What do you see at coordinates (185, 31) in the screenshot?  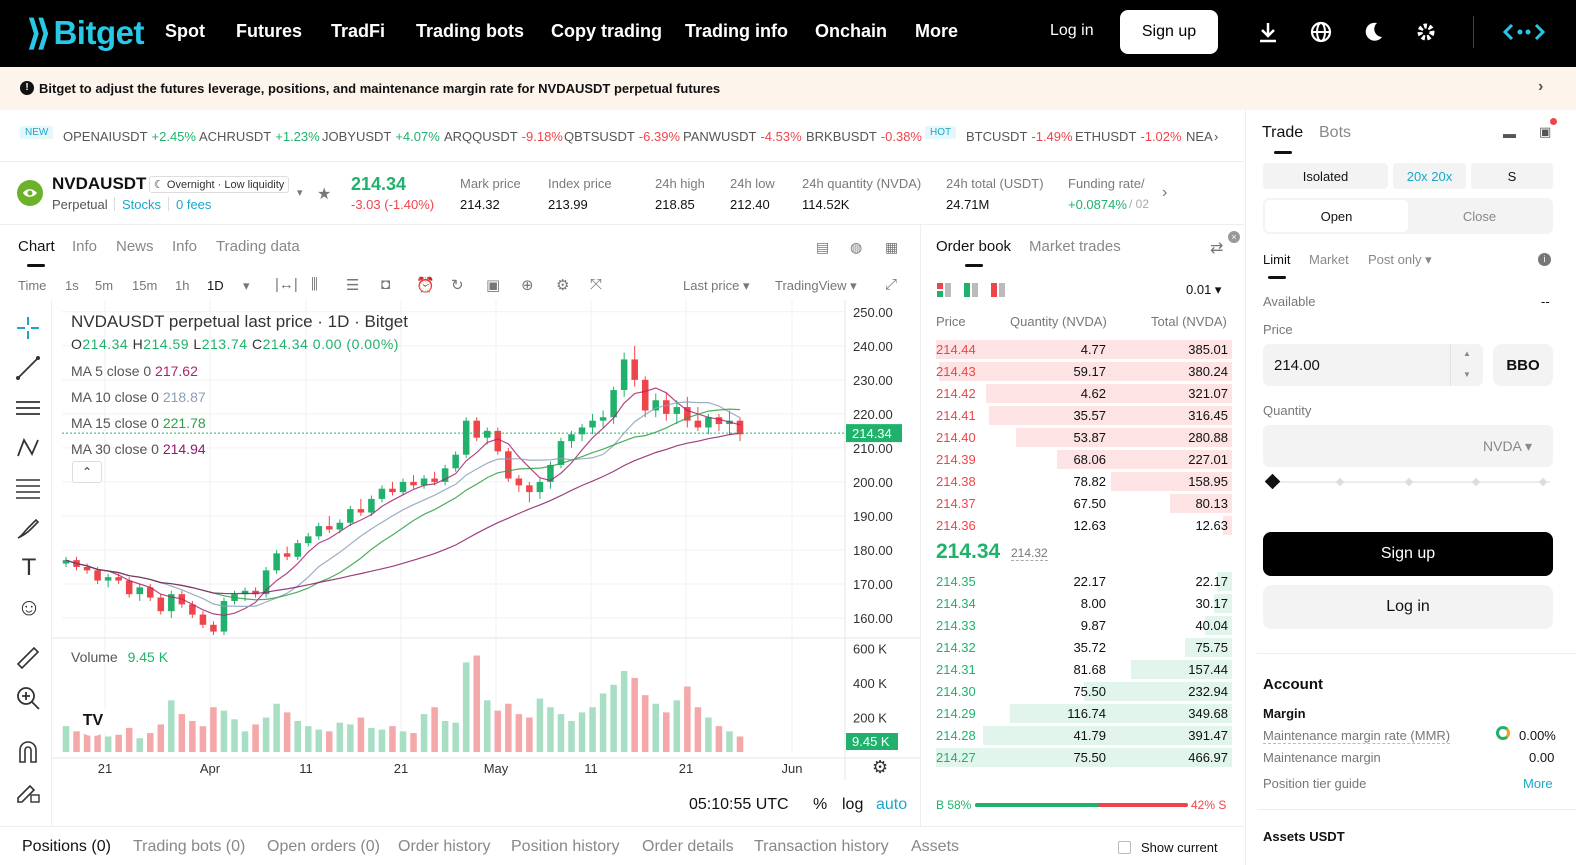 I see `nav-spot: Spot` at bounding box center [185, 31].